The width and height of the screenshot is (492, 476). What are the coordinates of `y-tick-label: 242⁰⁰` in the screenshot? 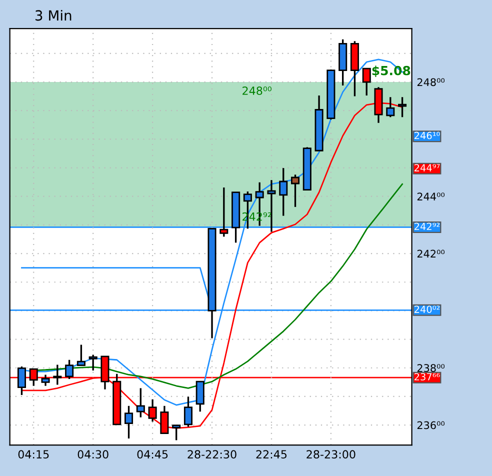 It's located at (431, 254).